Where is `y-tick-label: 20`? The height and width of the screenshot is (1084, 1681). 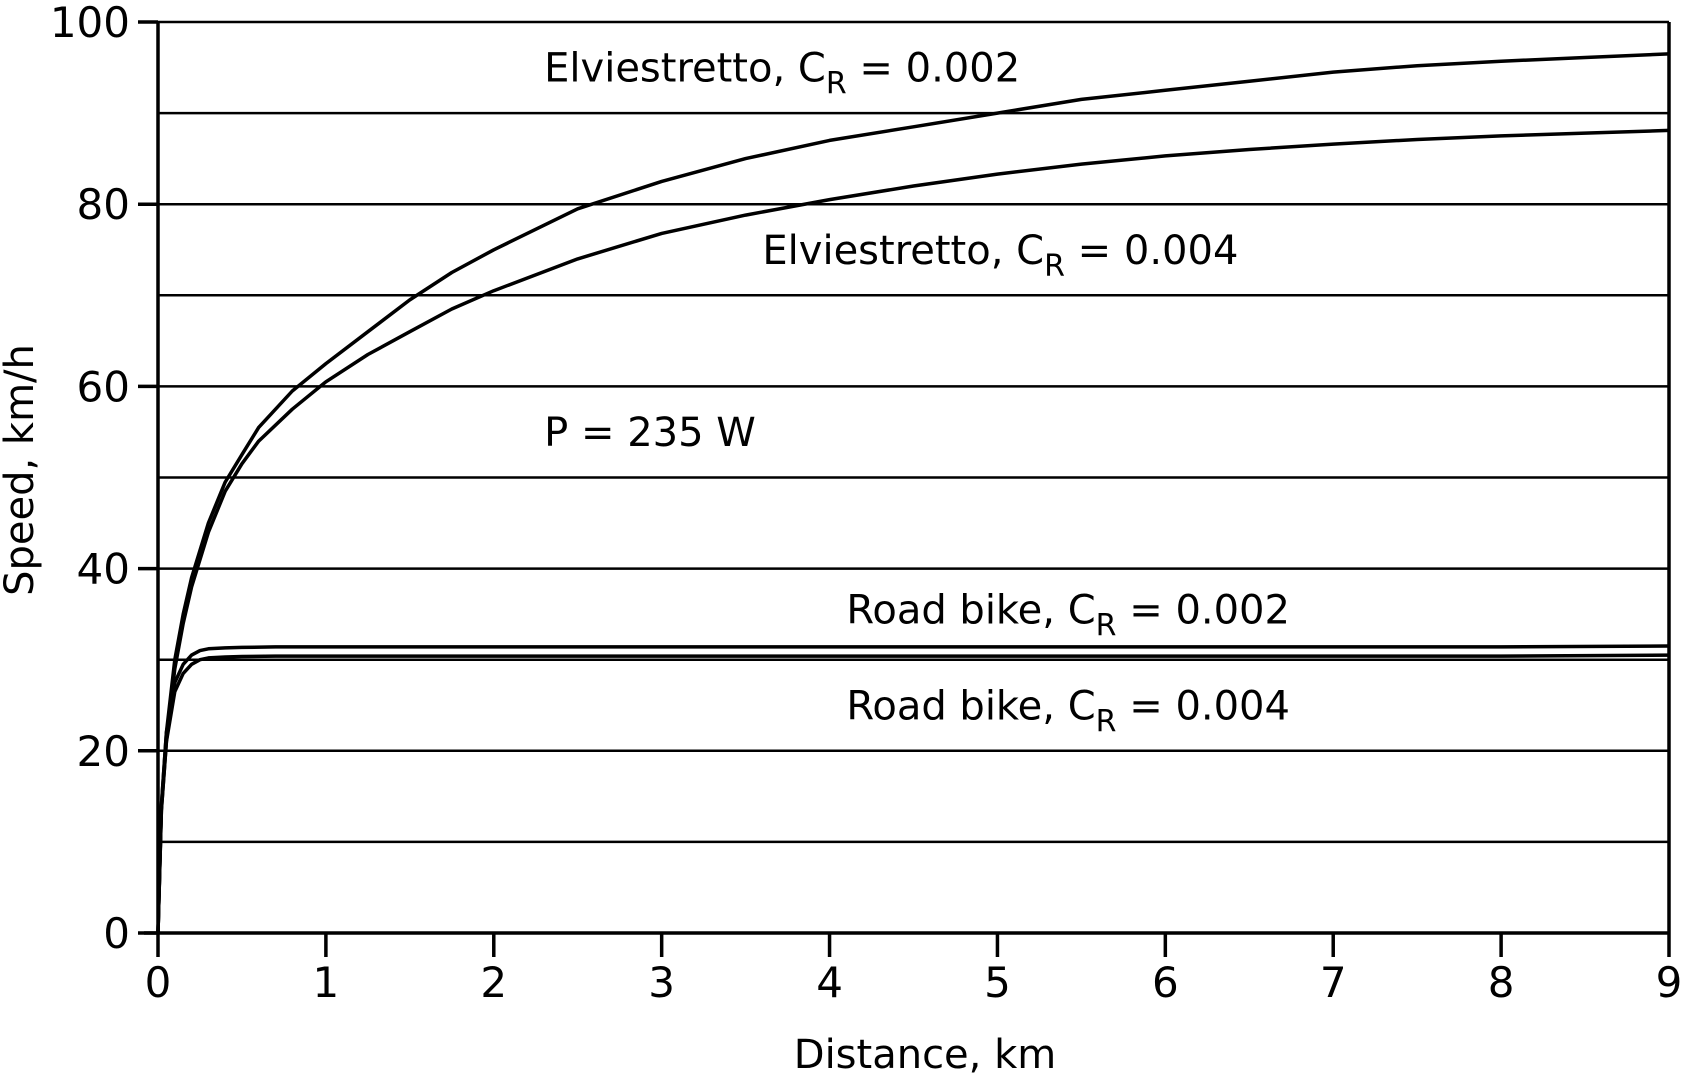 y-tick-label: 20 is located at coordinates (103, 751).